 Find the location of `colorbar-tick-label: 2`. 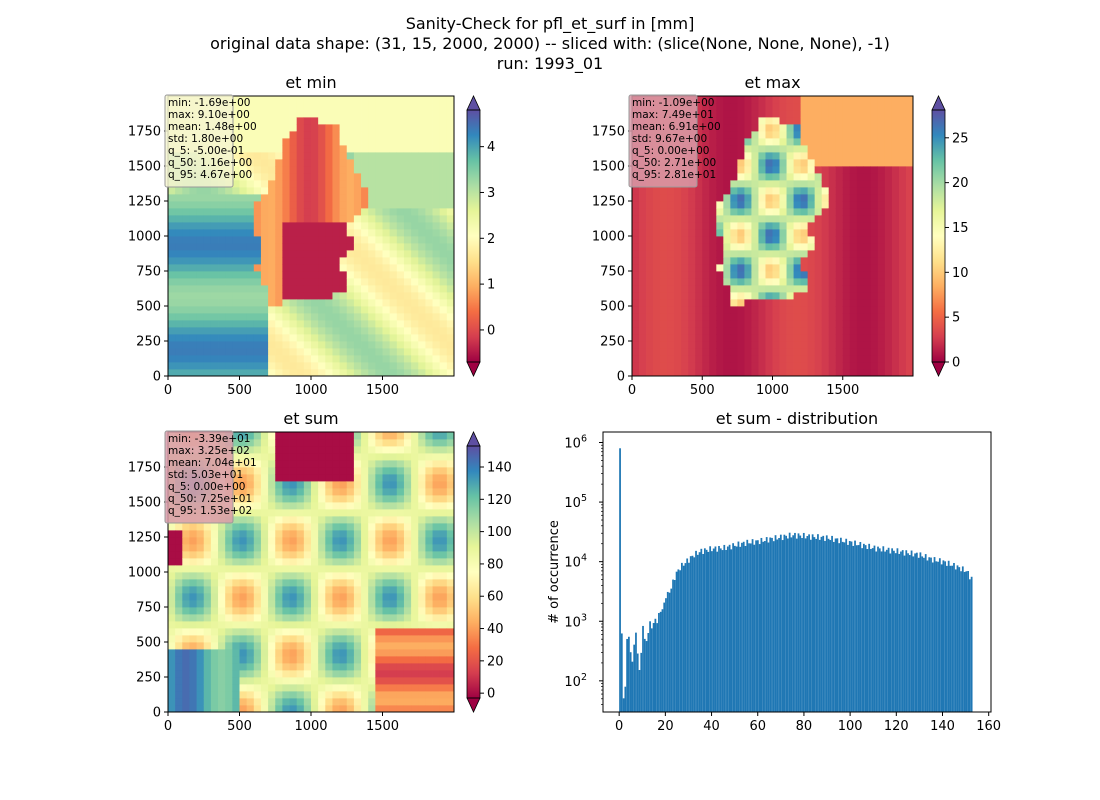

colorbar-tick-label: 2 is located at coordinates (491, 239).